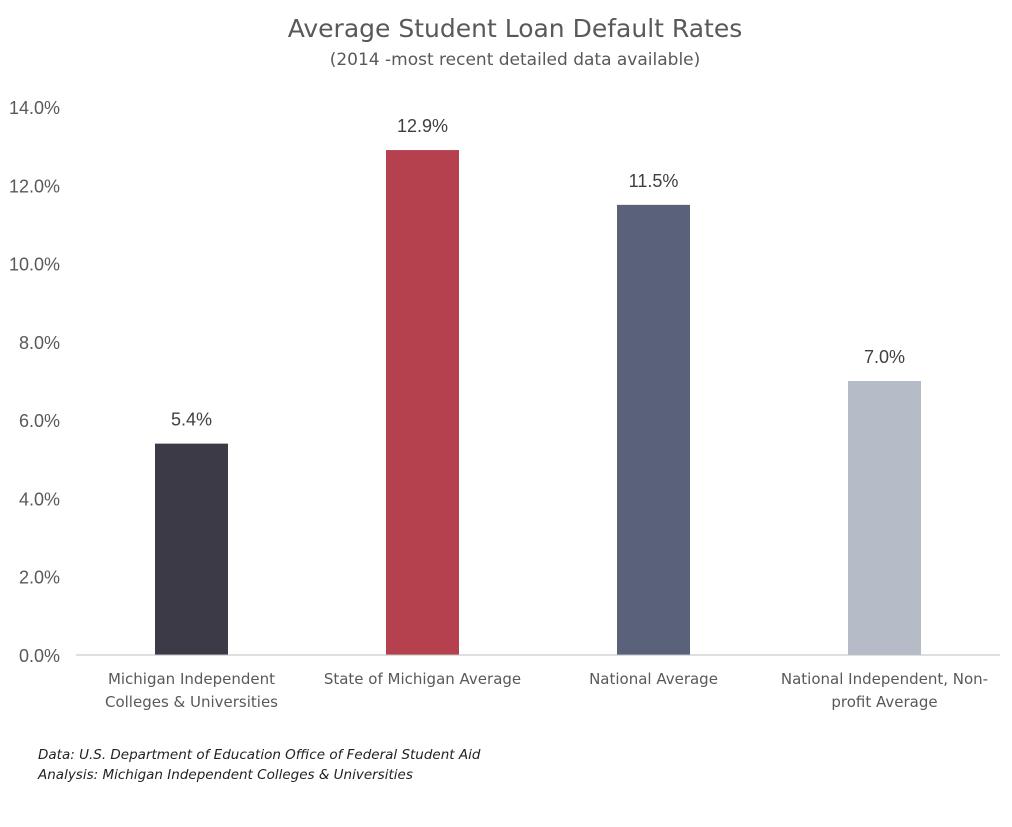  I want to click on data-label: 12.9%, so click(422, 126).